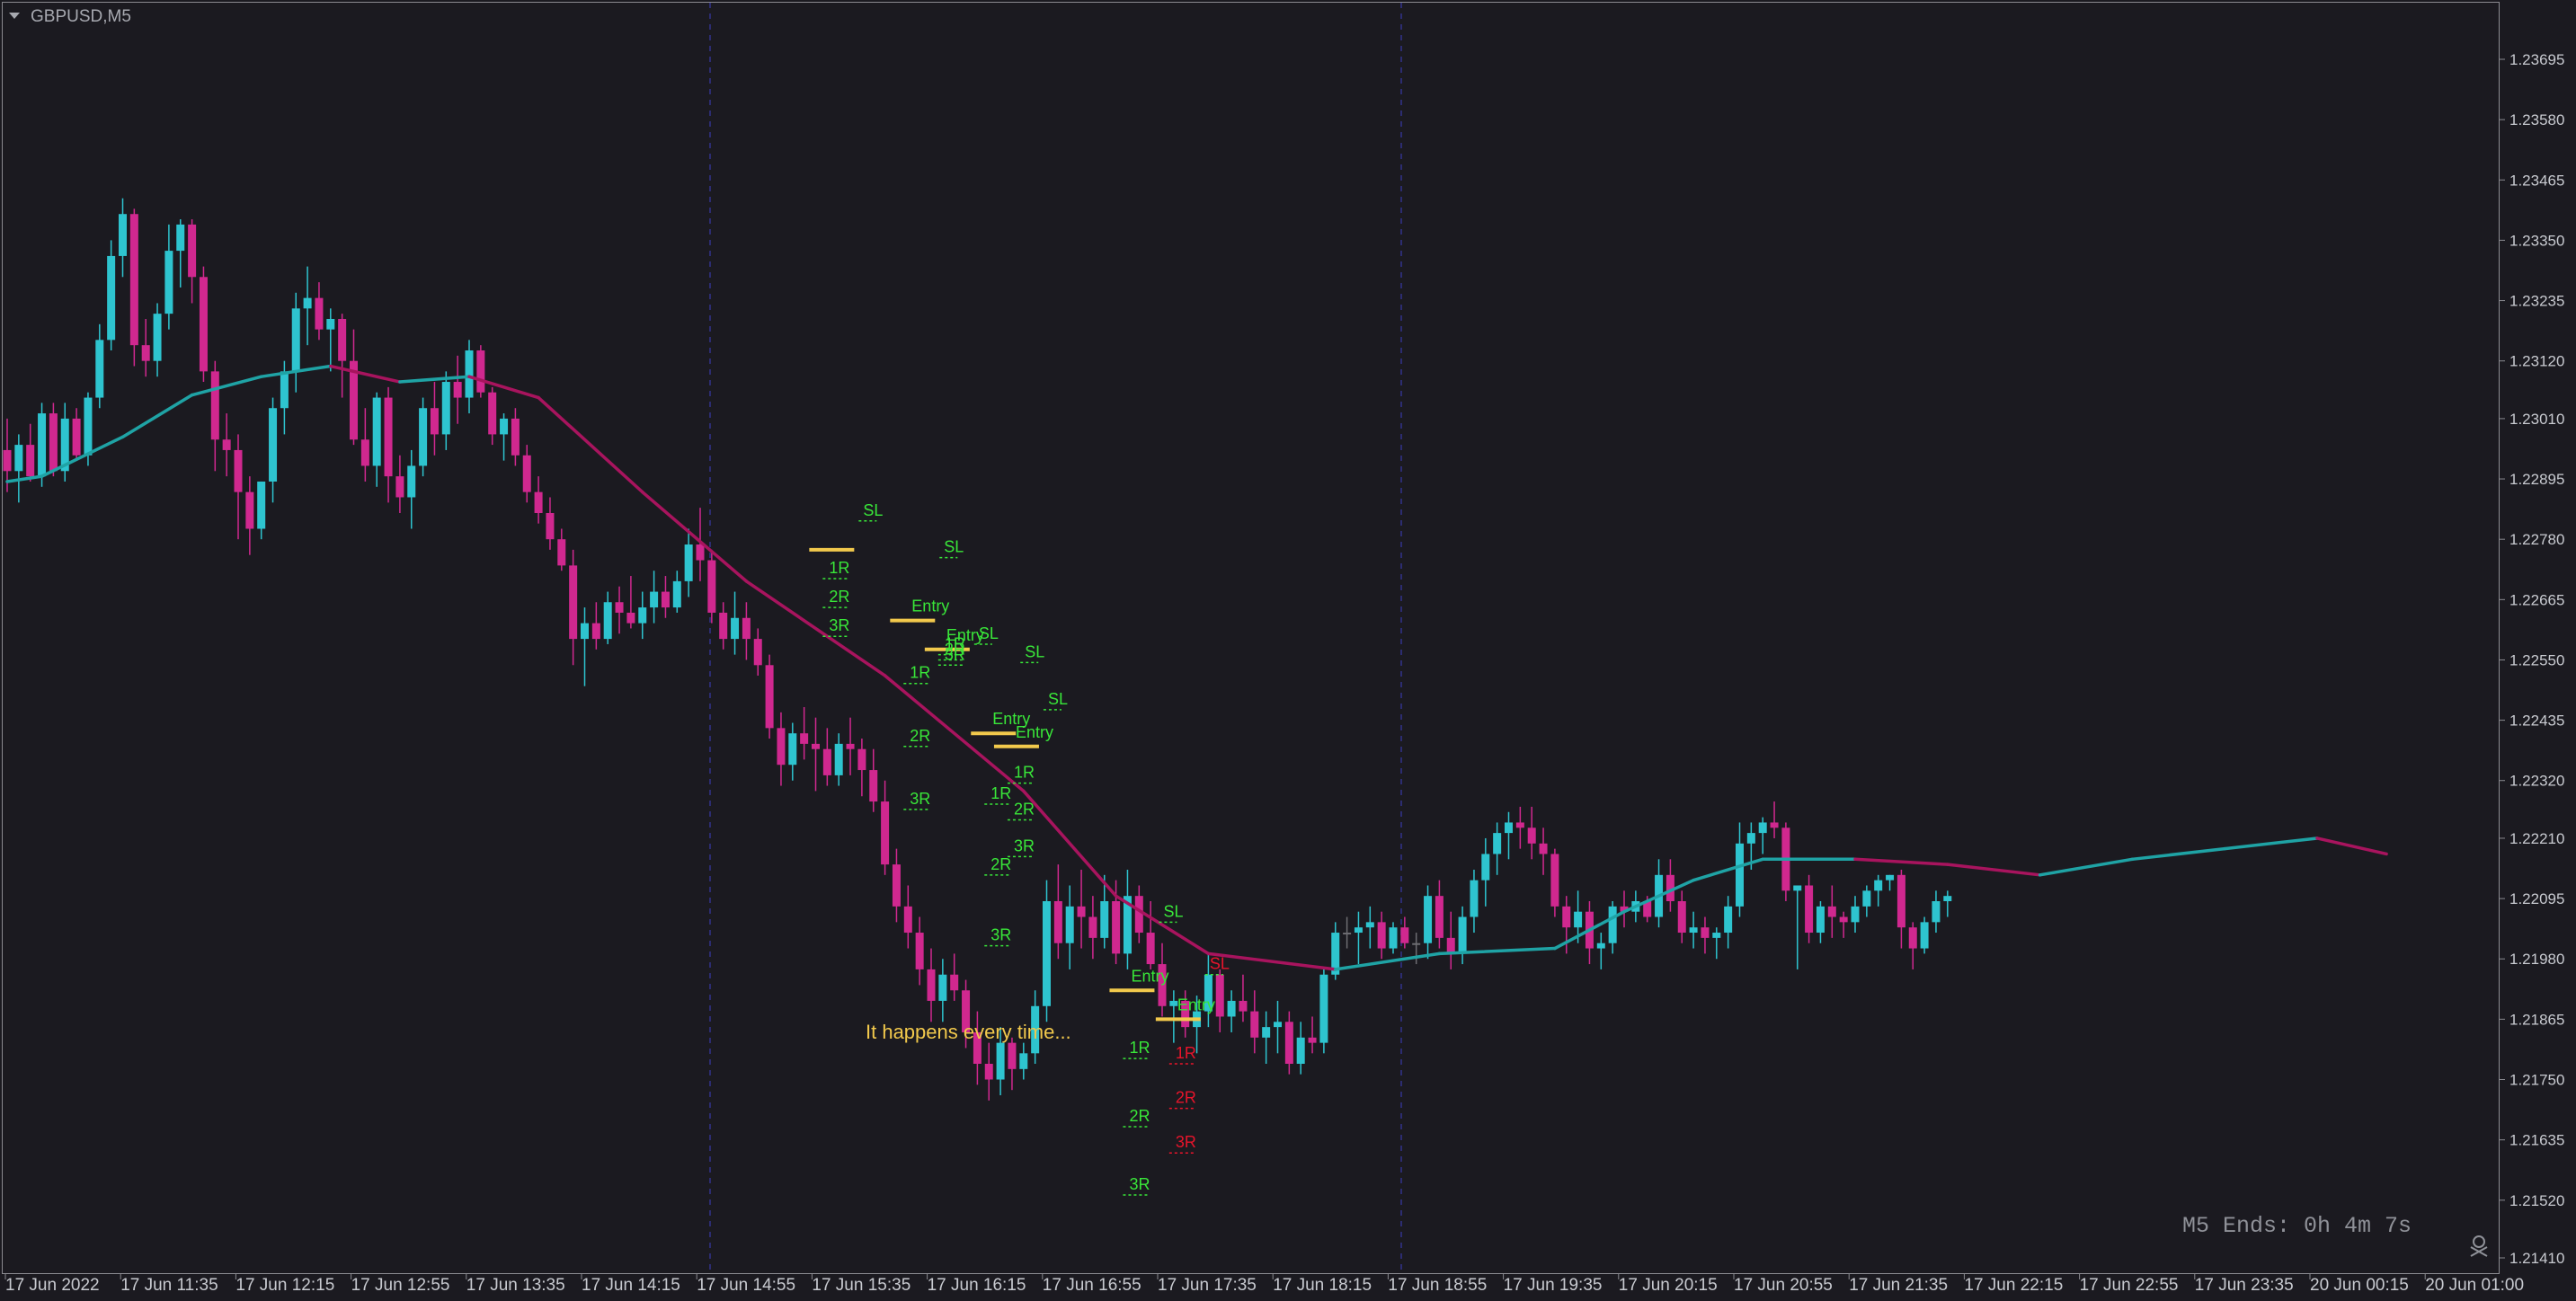 The image size is (2576, 1301). What do you see at coordinates (977, 1285) in the screenshot?
I see `x-tick-label: 17 Jun 16:15` at bounding box center [977, 1285].